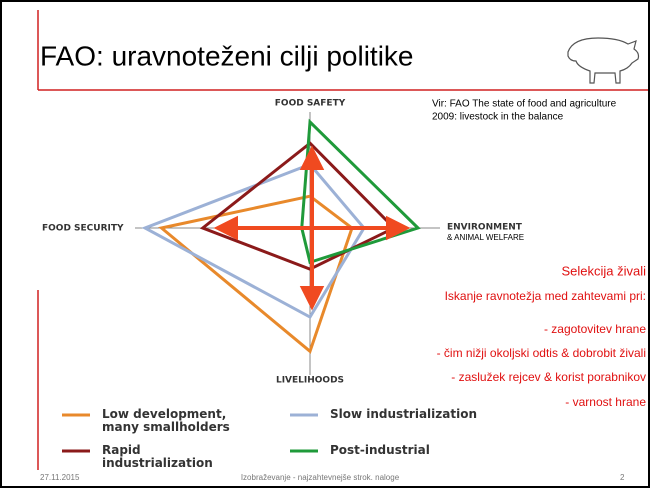 The image size is (650, 488). Describe the element at coordinates (603, 60) in the screenshot. I see `pig-icon` at that location.